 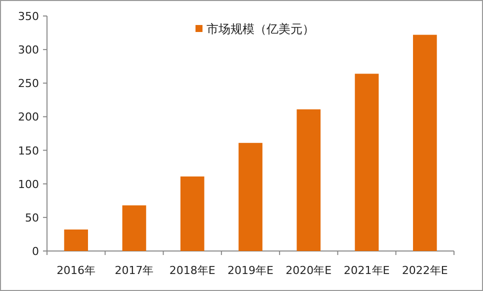 I want to click on legend-label: 市场规模（亿美元）, so click(x=260, y=29).